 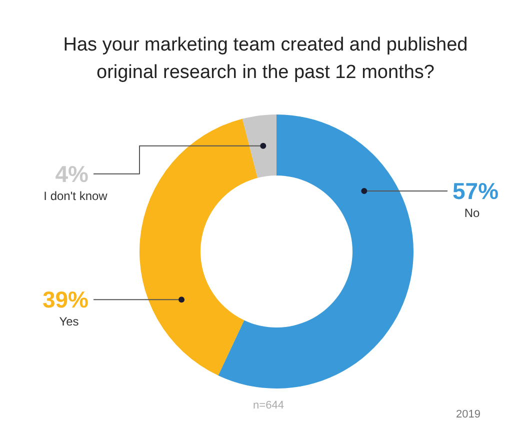 What do you see at coordinates (268, 406) in the screenshot?
I see `text: n=644` at bounding box center [268, 406].